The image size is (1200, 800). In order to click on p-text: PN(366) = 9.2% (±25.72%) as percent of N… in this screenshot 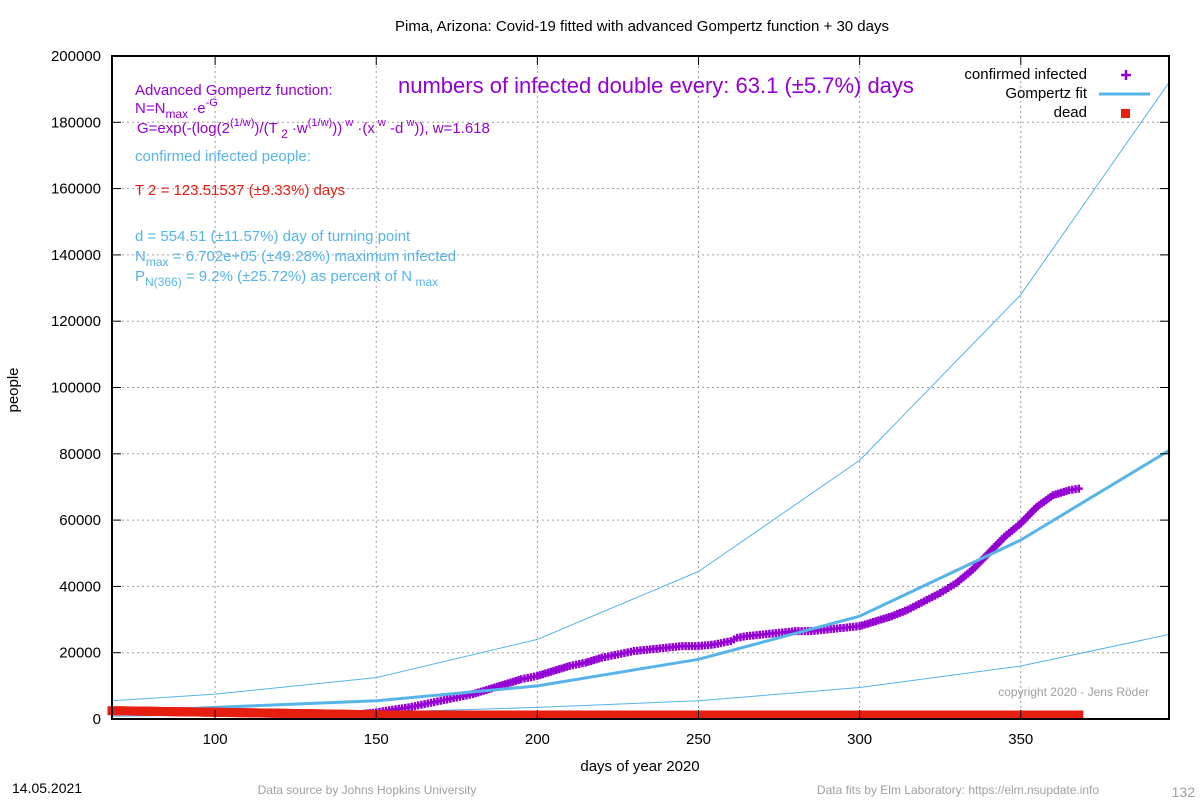, I will do `click(286, 278)`.